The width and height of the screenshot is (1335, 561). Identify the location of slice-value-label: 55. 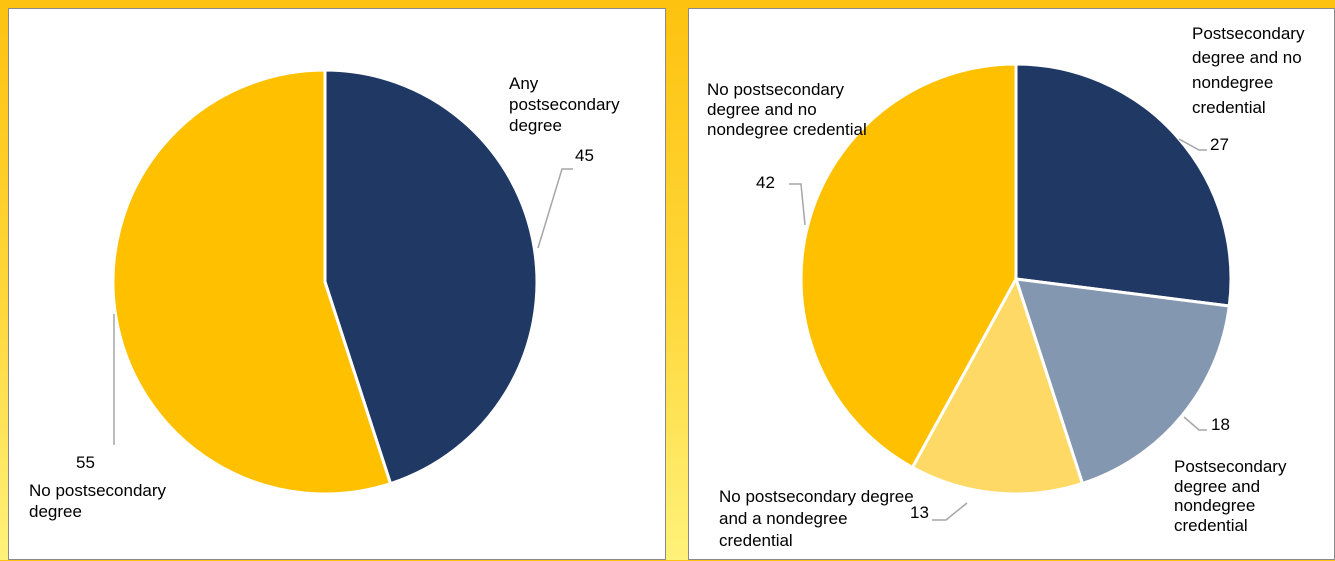
(85, 462).